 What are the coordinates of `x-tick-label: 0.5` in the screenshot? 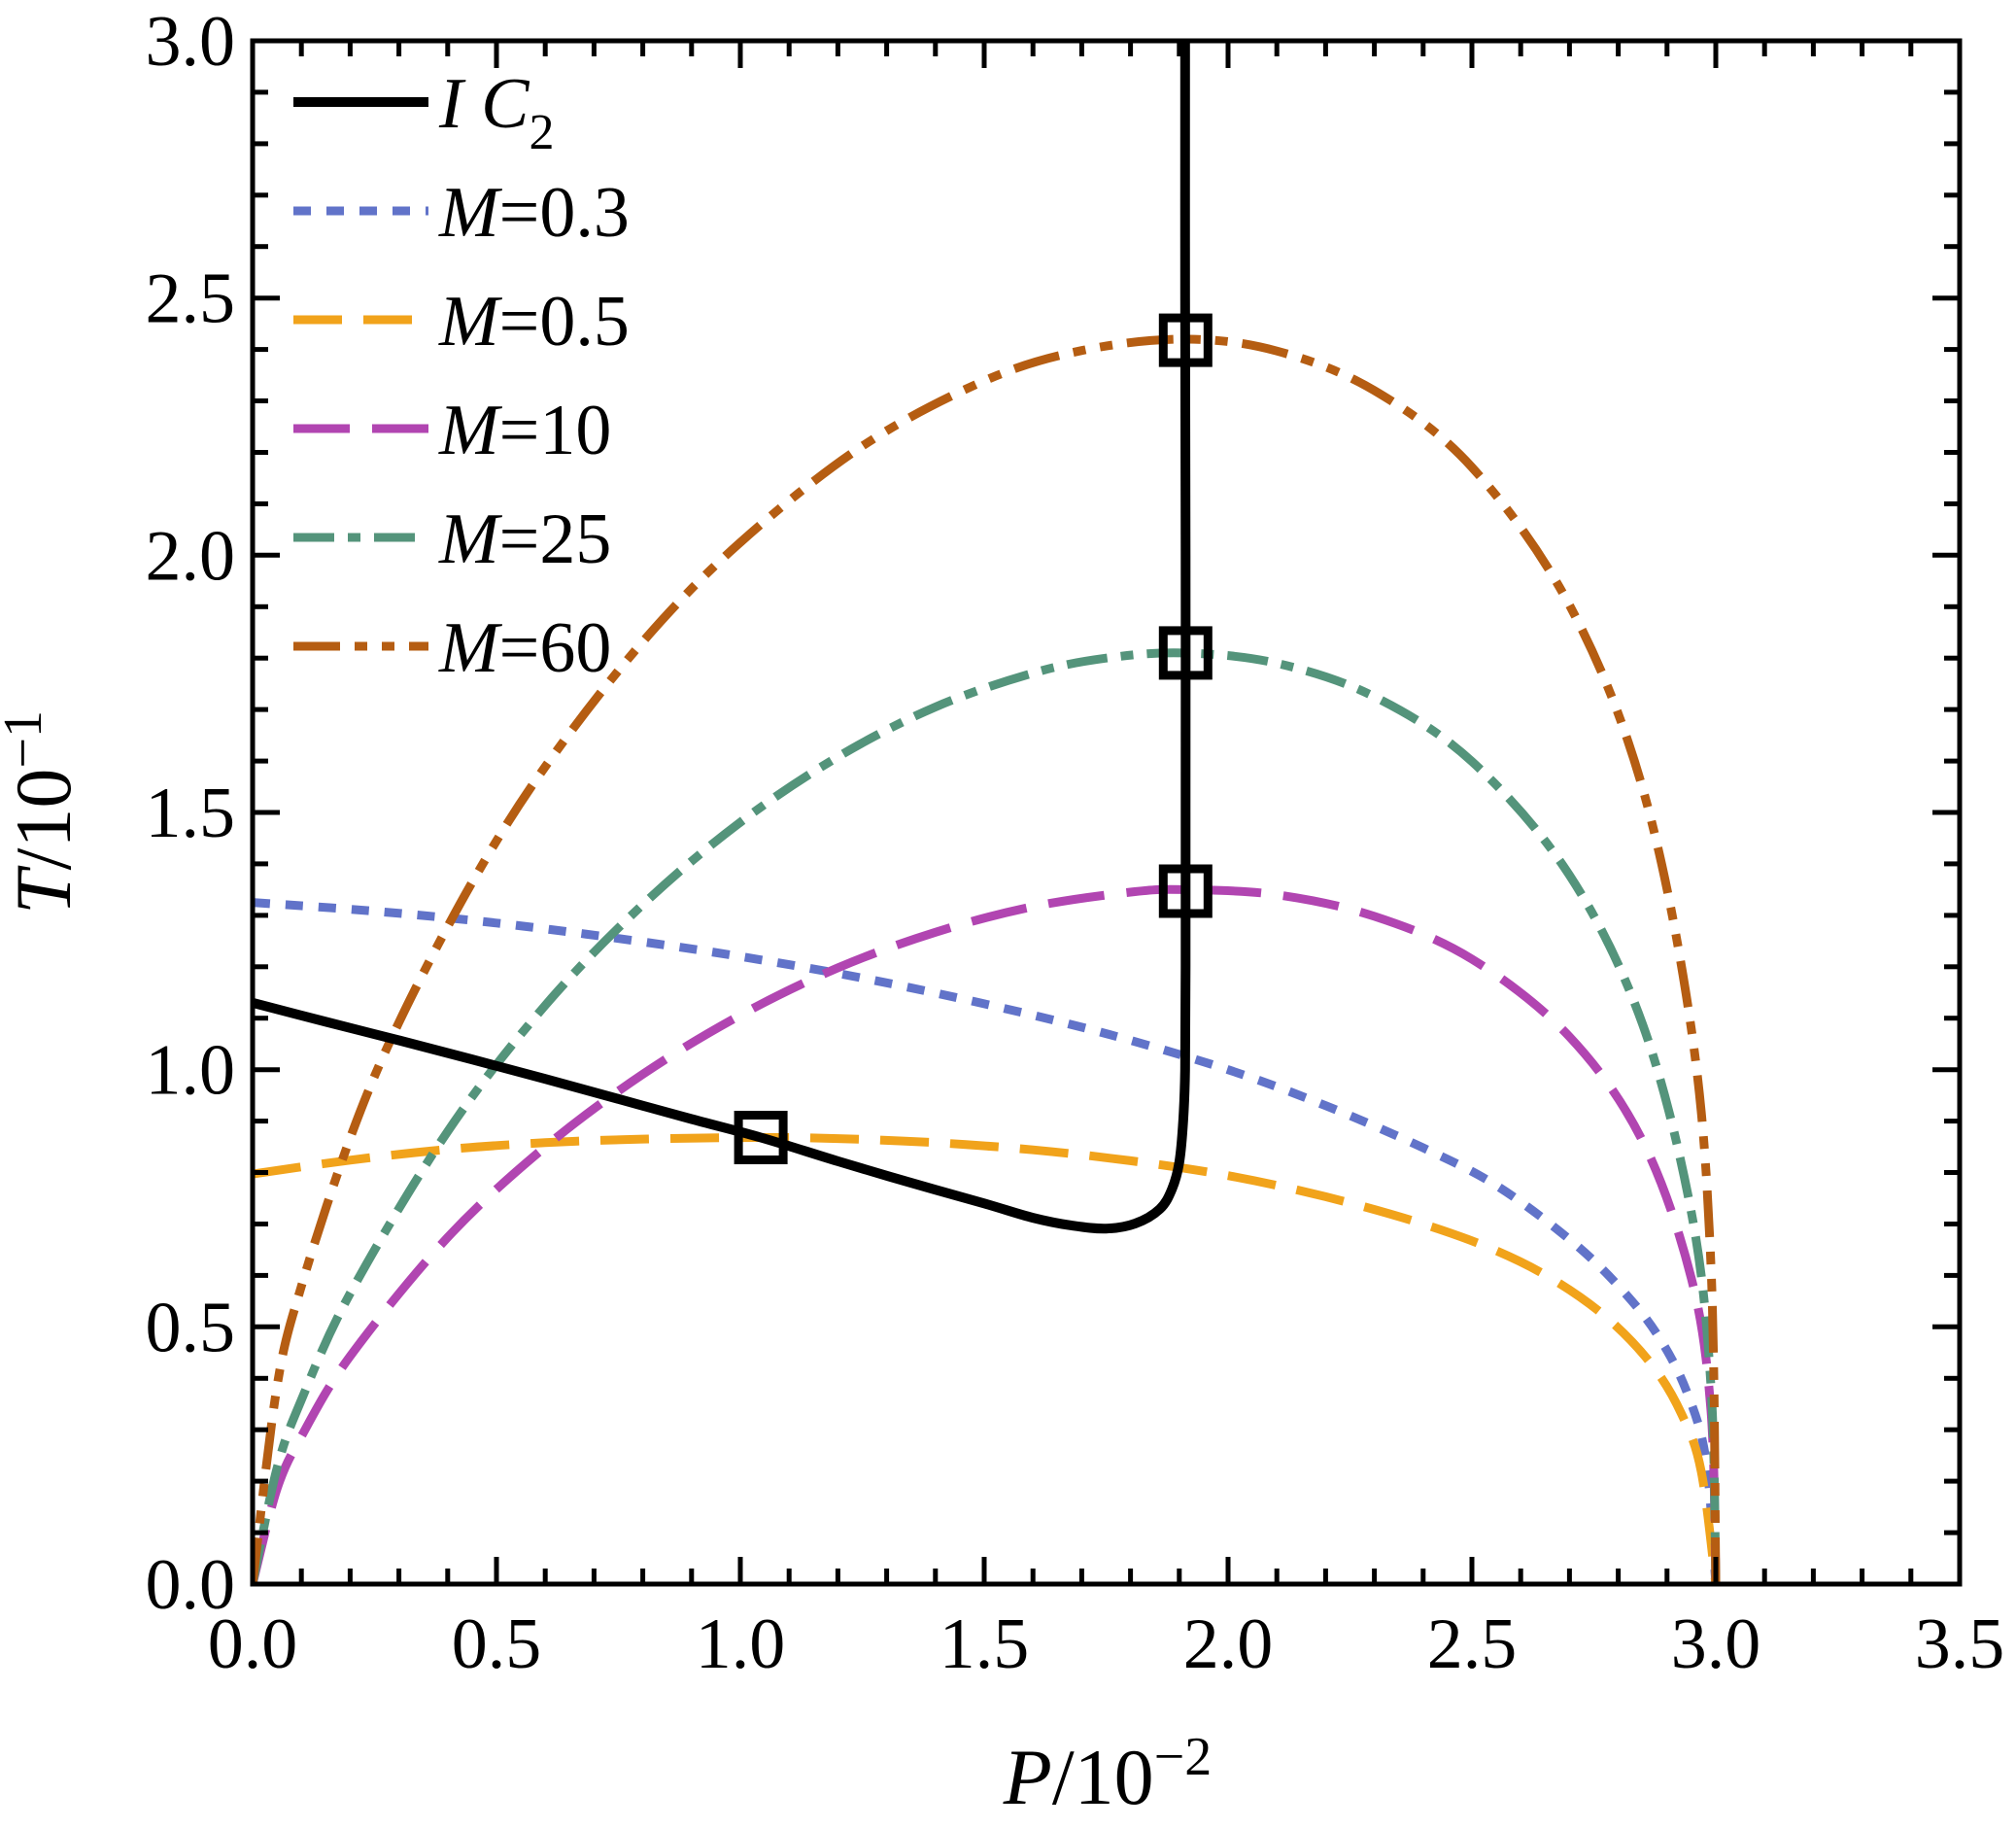 It's located at (497, 1644).